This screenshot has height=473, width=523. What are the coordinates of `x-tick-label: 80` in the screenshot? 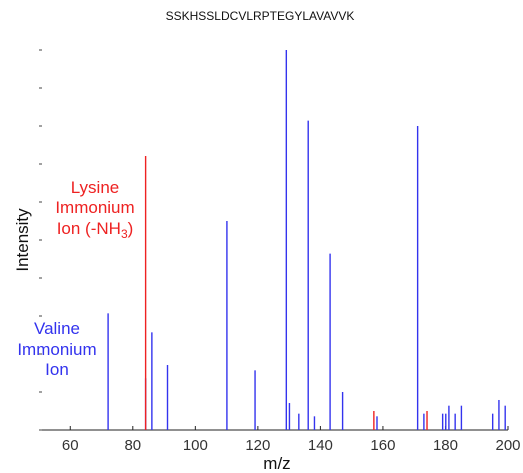 It's located at (132, 445).